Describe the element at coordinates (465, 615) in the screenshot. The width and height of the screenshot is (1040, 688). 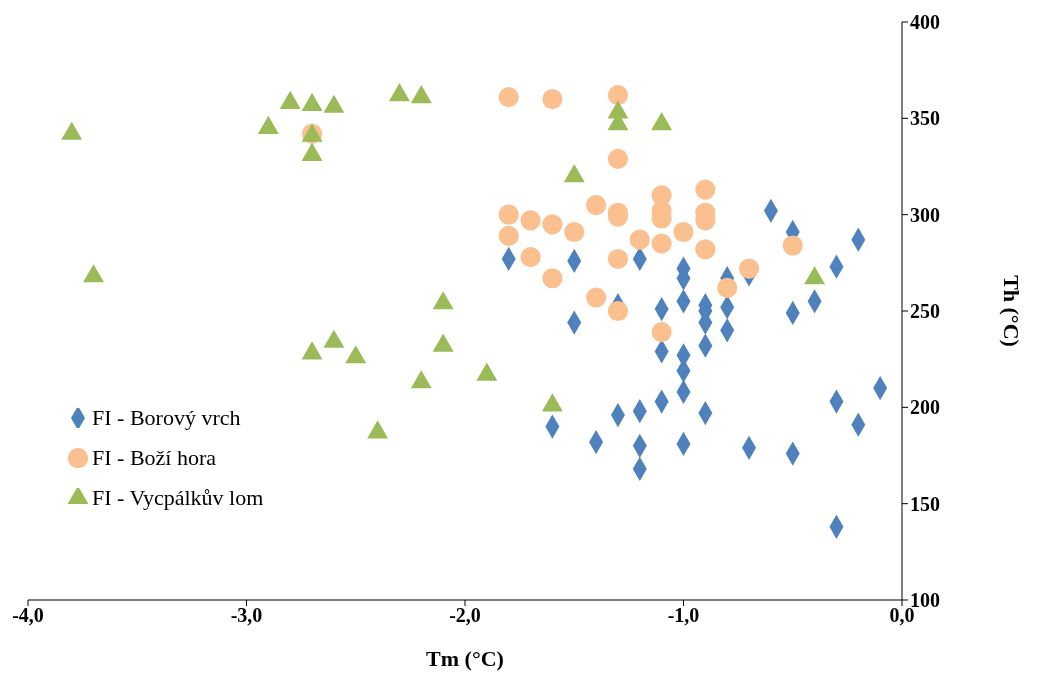
I see `x-tick-label: -2,0` at that location.